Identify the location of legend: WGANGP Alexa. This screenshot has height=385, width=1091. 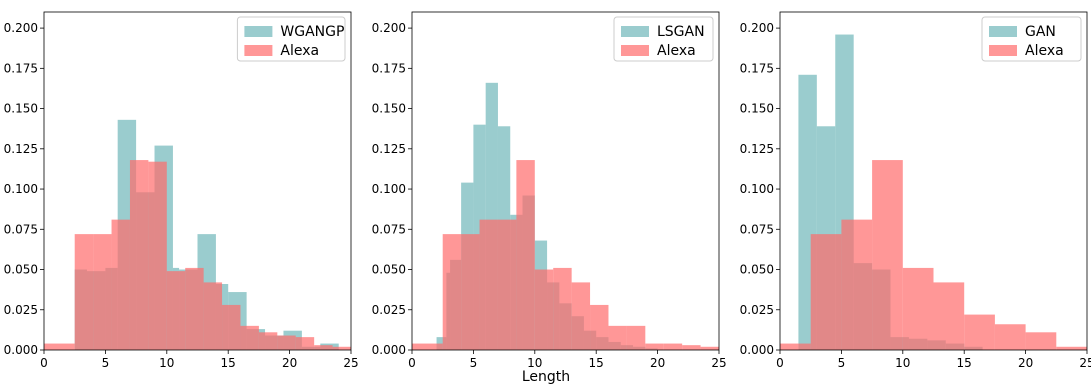
(291, 39).